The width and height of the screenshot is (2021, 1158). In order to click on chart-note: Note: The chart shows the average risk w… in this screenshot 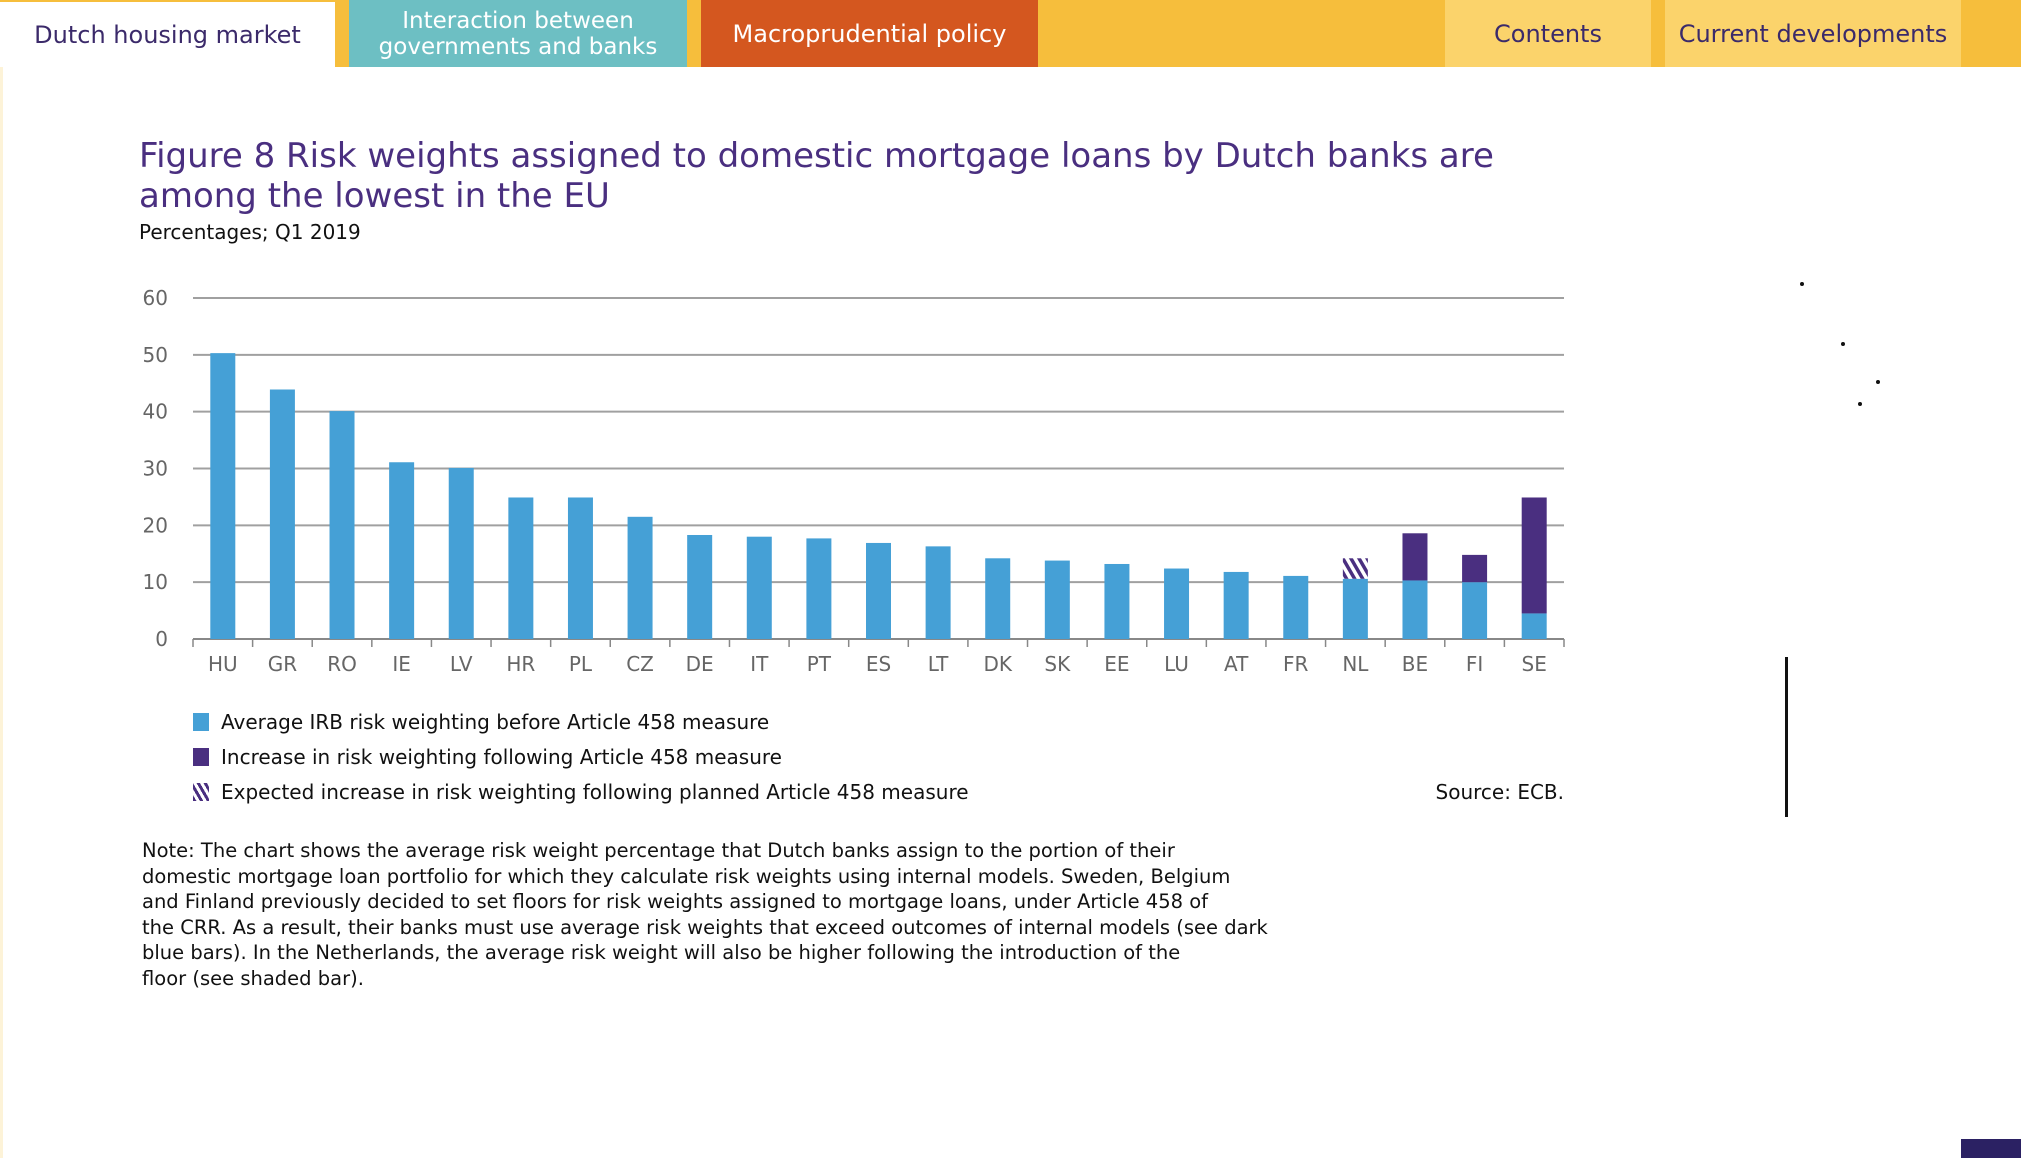, I will do `click(705, 915)`.